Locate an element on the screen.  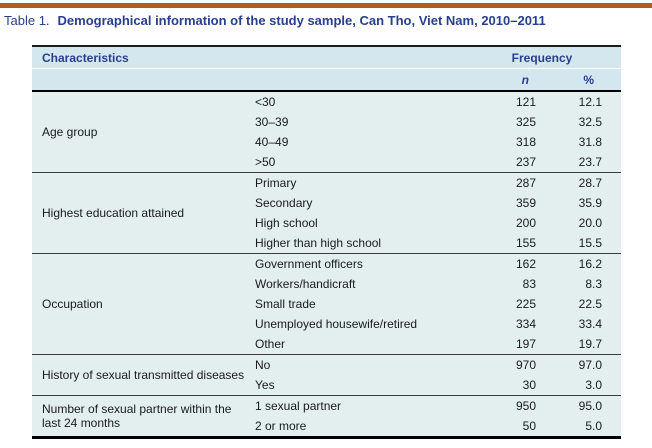
table-row: Occupation Government officers 162 16.2 is located at coordinates (326, 282).